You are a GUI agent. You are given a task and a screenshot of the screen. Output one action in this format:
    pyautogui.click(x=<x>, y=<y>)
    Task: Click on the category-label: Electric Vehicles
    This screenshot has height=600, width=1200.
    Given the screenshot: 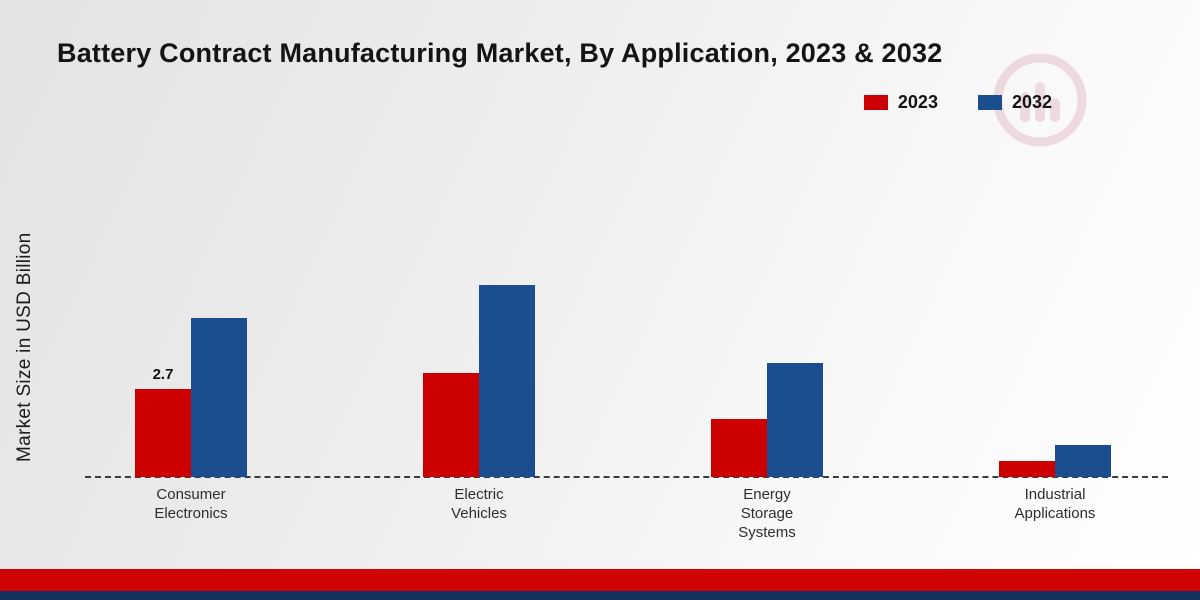 What is the action you would take?
    pyautogui.click(x=479, y=504)
    